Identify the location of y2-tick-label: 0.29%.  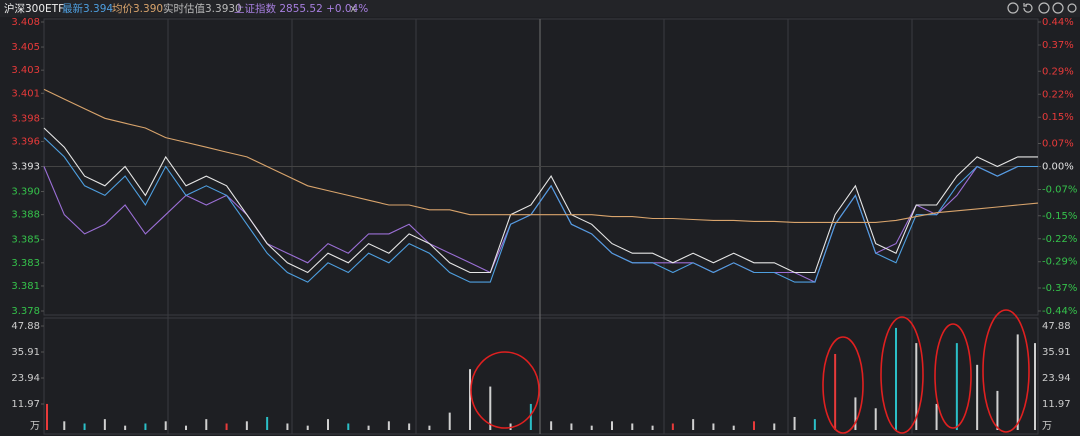
(1058, 71).